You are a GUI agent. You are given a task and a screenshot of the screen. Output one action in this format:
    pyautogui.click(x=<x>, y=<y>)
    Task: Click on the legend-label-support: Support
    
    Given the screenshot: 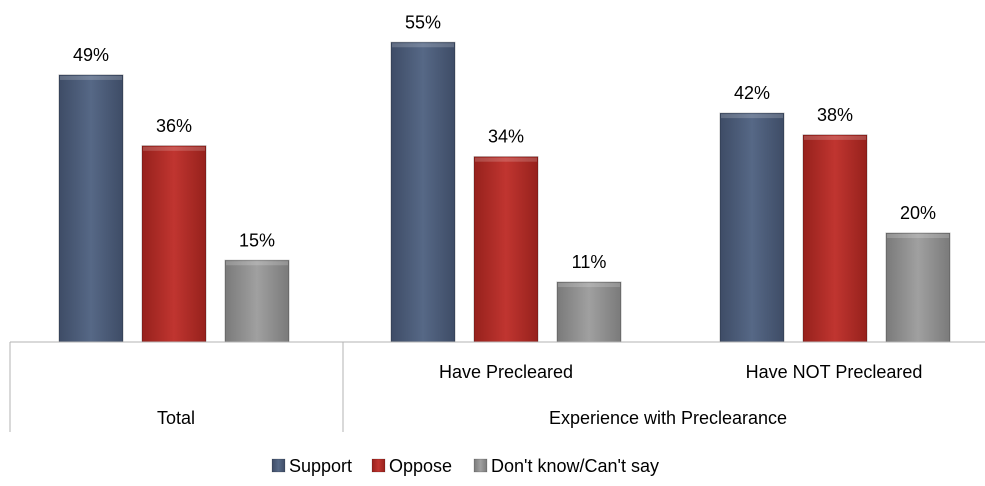 What is the action you would take?
    pyautogui.click(x=320, y=466)
    